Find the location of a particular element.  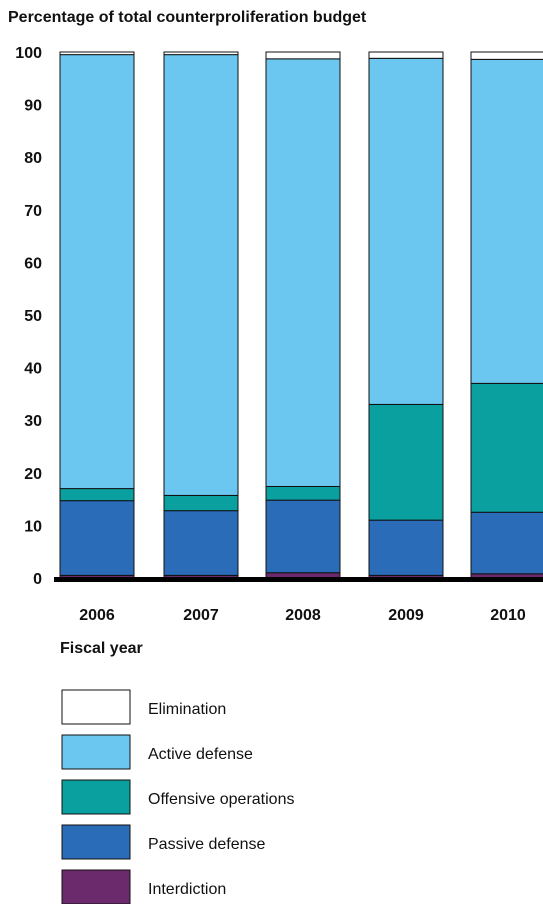

y-tick-label: 80 is located at coordinates (33, 158).